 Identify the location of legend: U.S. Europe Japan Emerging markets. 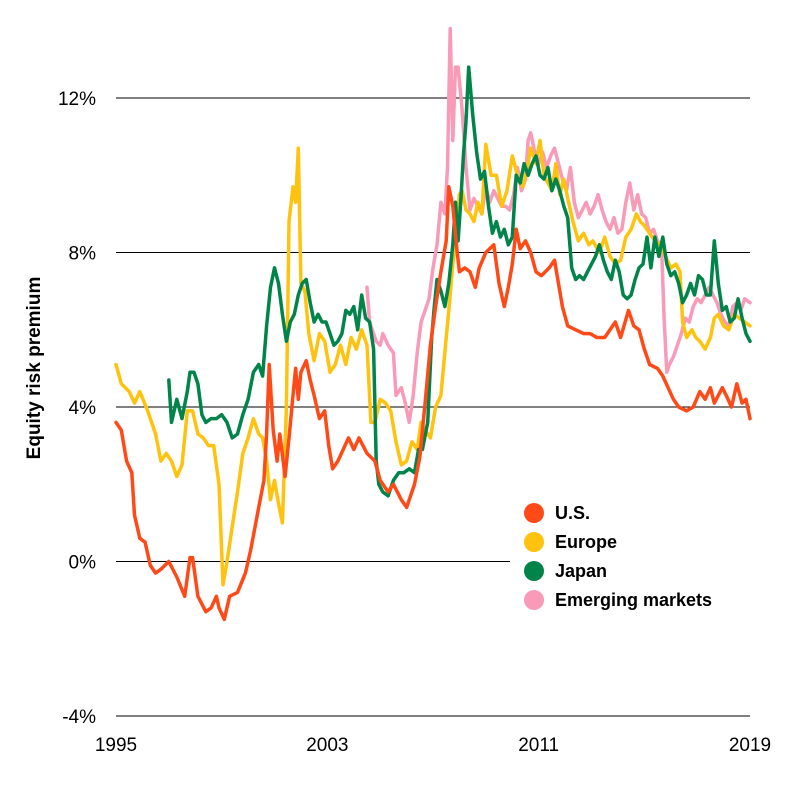
(618, 556).